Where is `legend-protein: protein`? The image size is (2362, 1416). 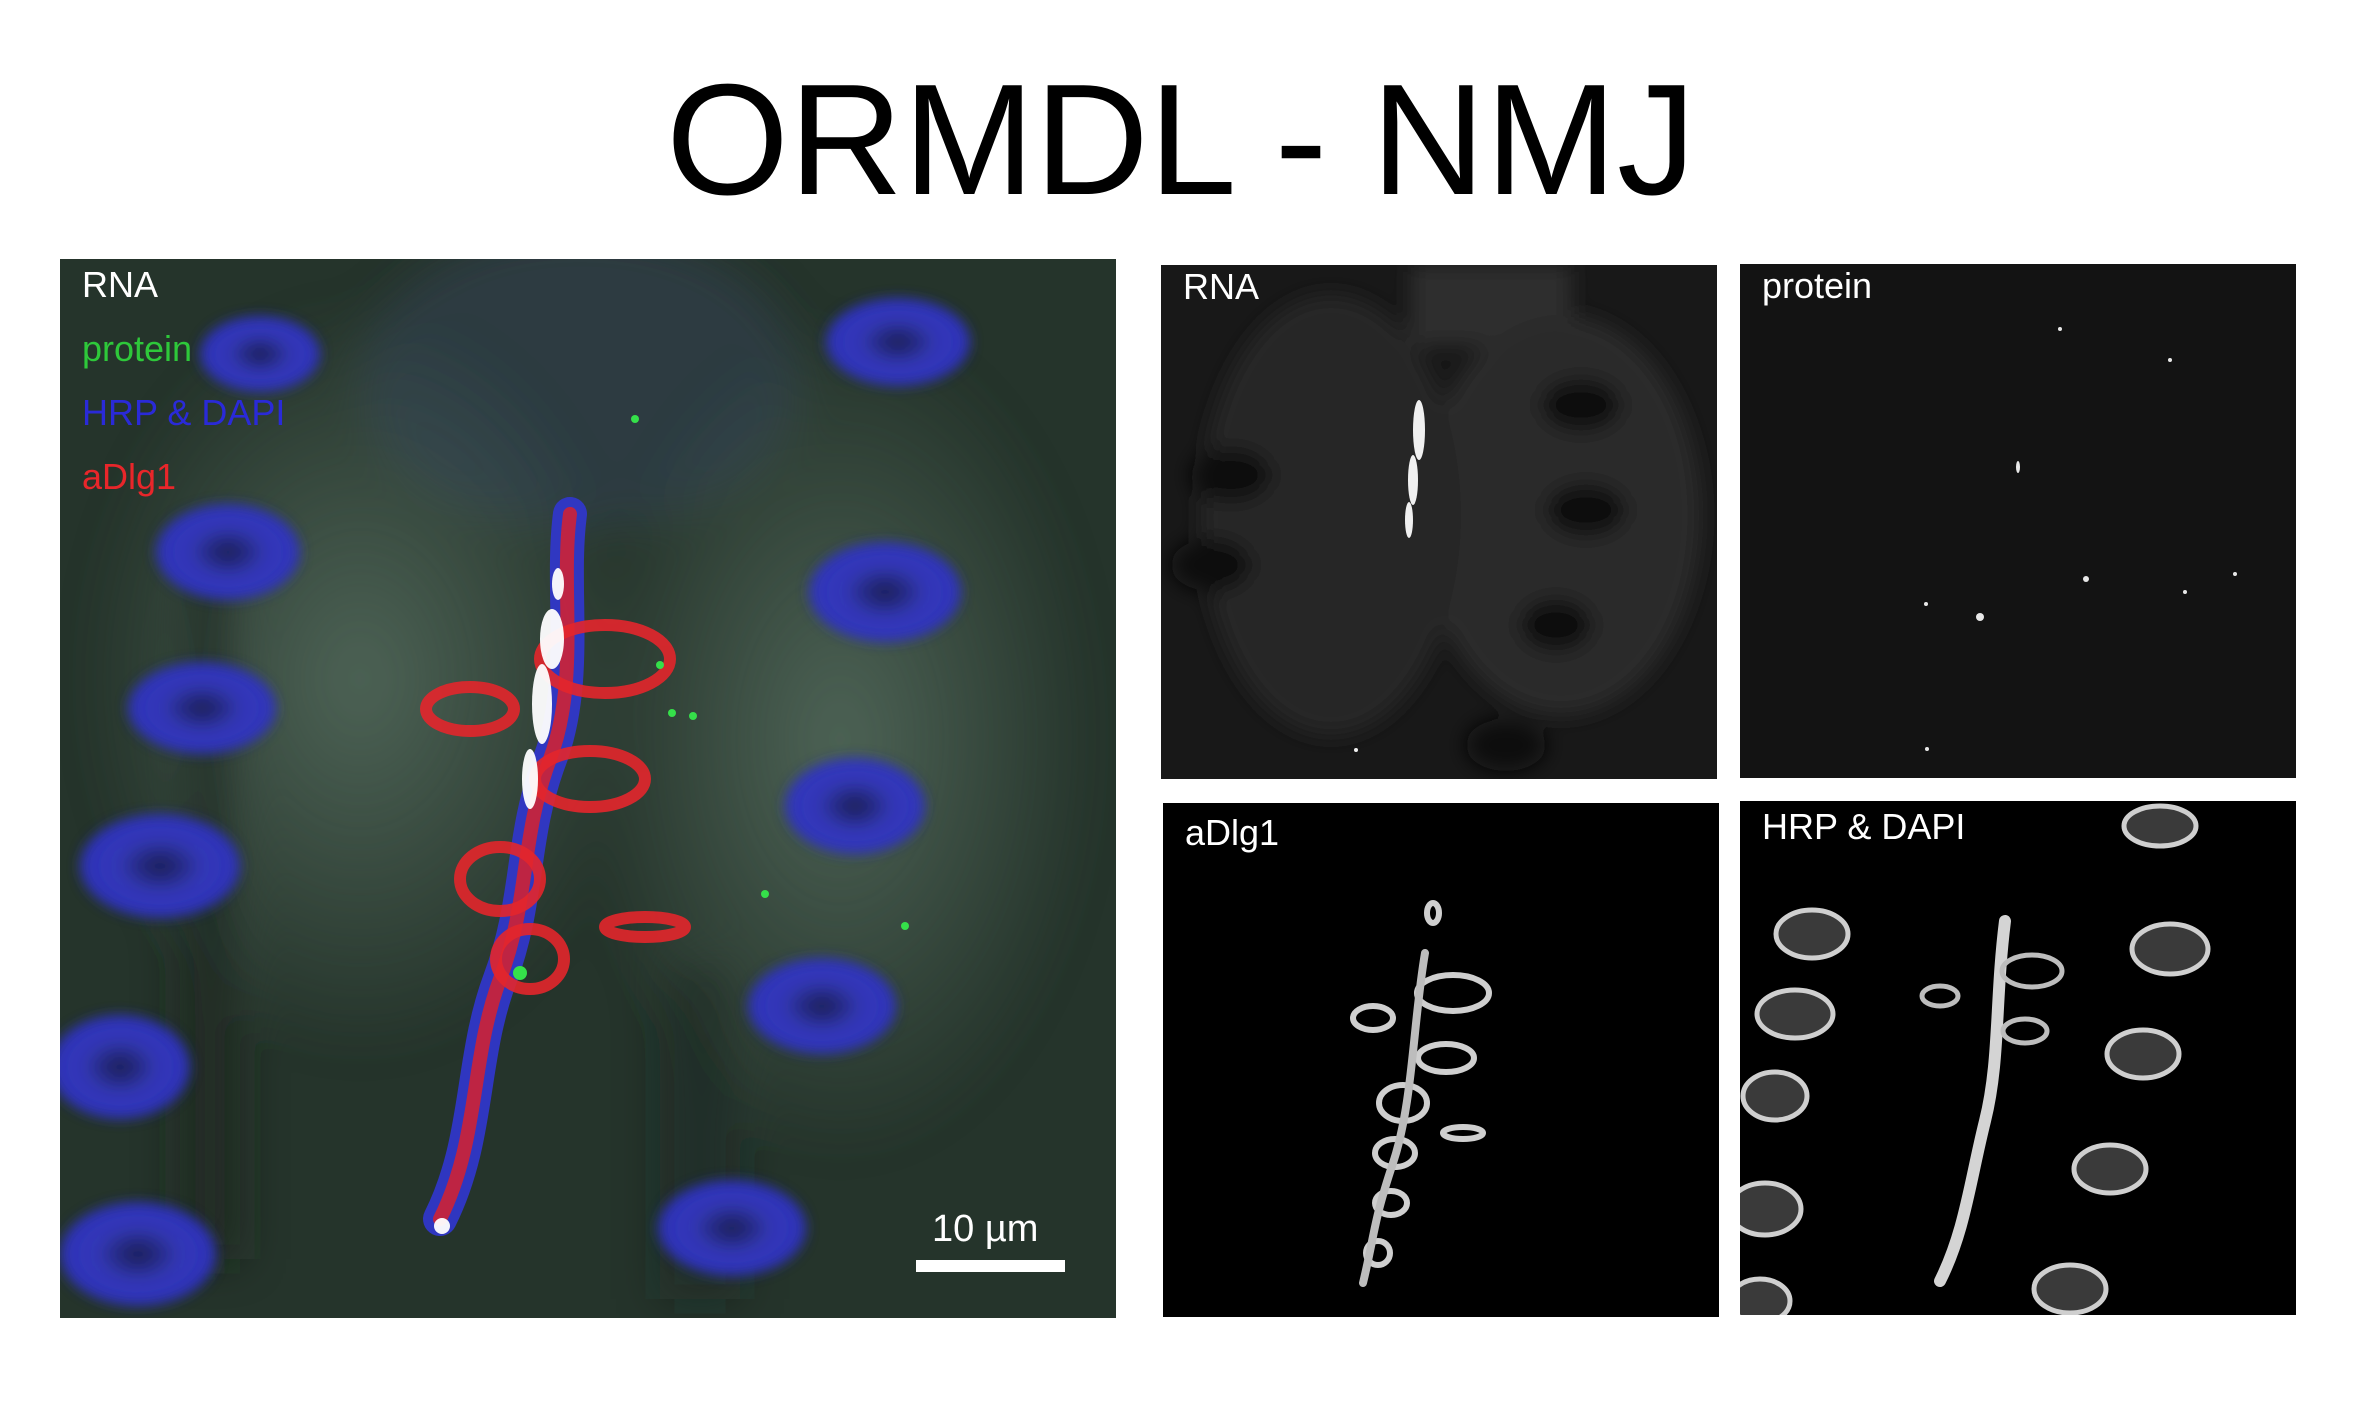
legend-protein: protein is located at coordinates (137, 348).